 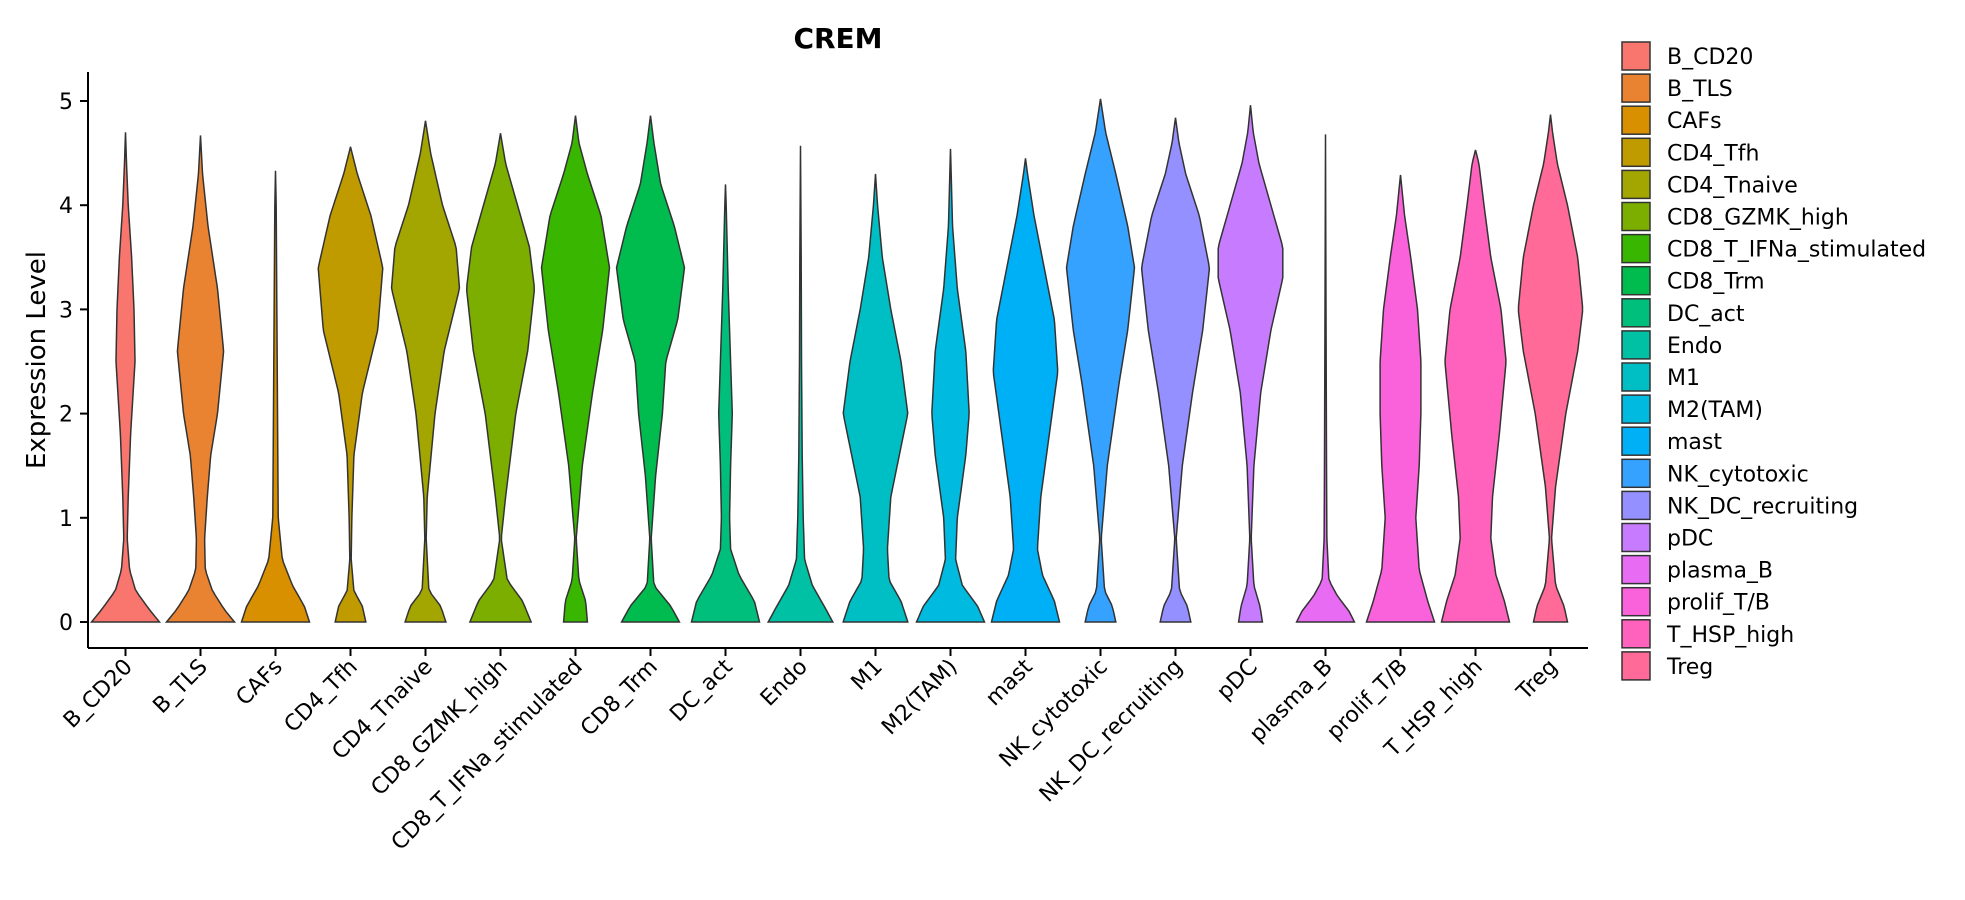 What do you see at coordinates (1720, 571) in the screenshot?
I see `legend-label: plasma_B` at bounding box center [1720, 571].